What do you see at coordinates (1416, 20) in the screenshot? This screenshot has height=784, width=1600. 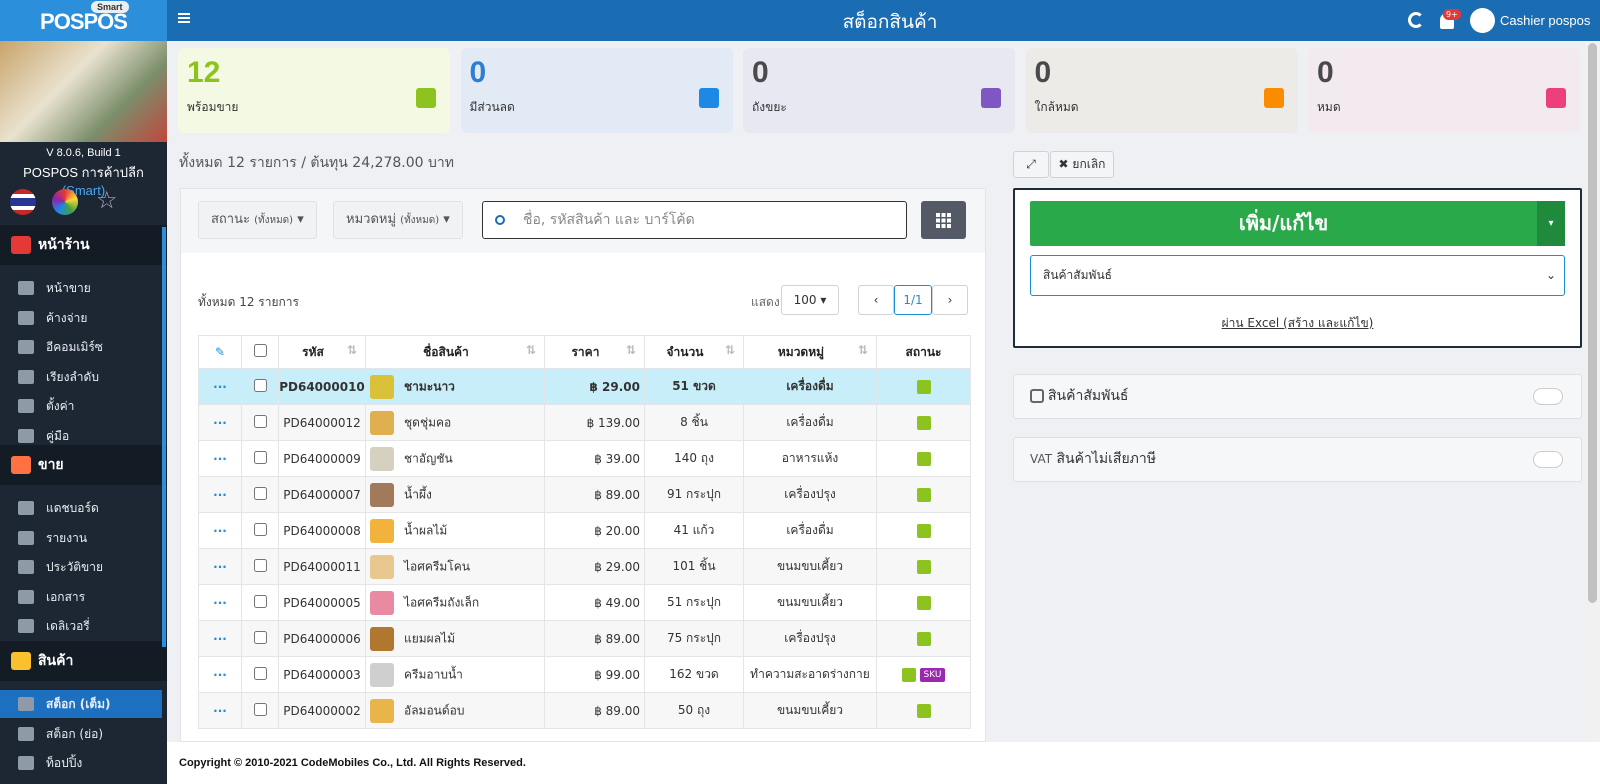 I see `refresh-icon` at bounding box center [1416, 20].